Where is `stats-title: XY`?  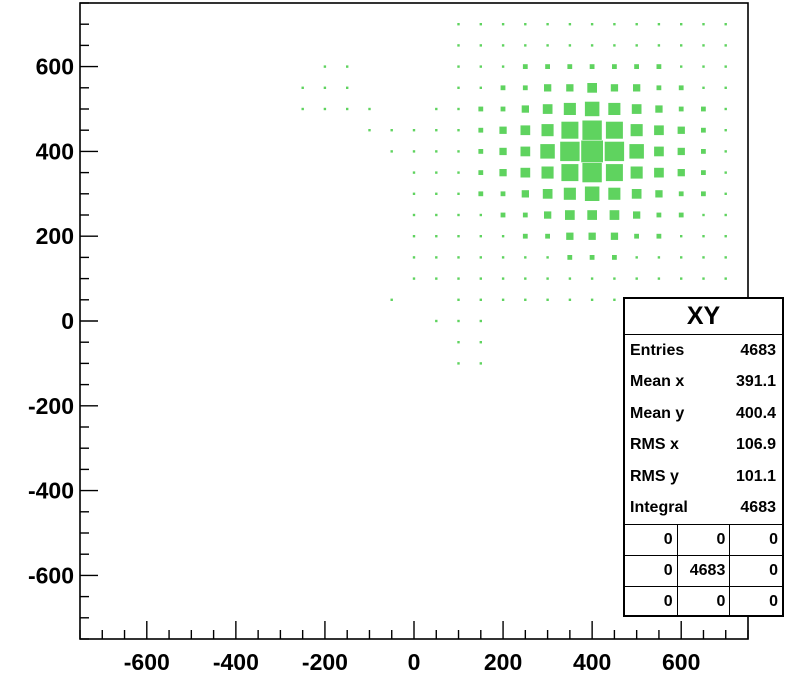 stats-title: XY is located at coordinates (703, 317).